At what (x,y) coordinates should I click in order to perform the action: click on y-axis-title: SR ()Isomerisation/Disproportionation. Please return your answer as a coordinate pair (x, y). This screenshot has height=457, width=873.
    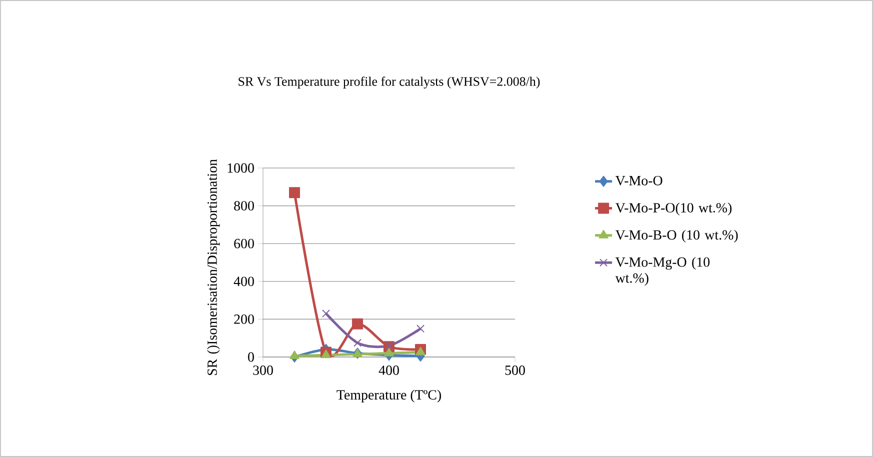
    Looking at the image, I should click on (213, 267).